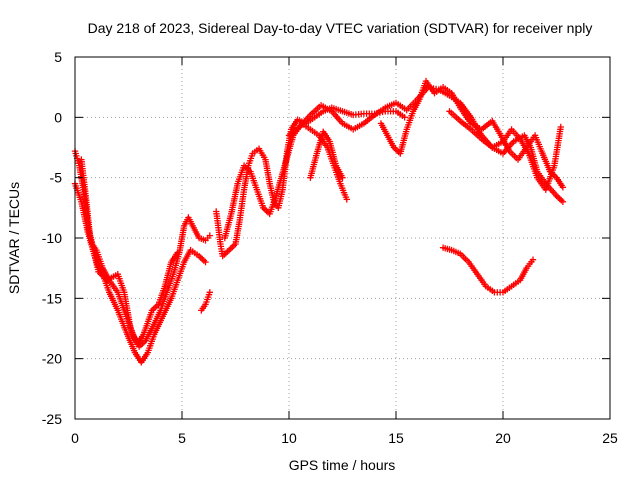  I want to click on x-axis-label: GPS time / hours, so click(342, 465).